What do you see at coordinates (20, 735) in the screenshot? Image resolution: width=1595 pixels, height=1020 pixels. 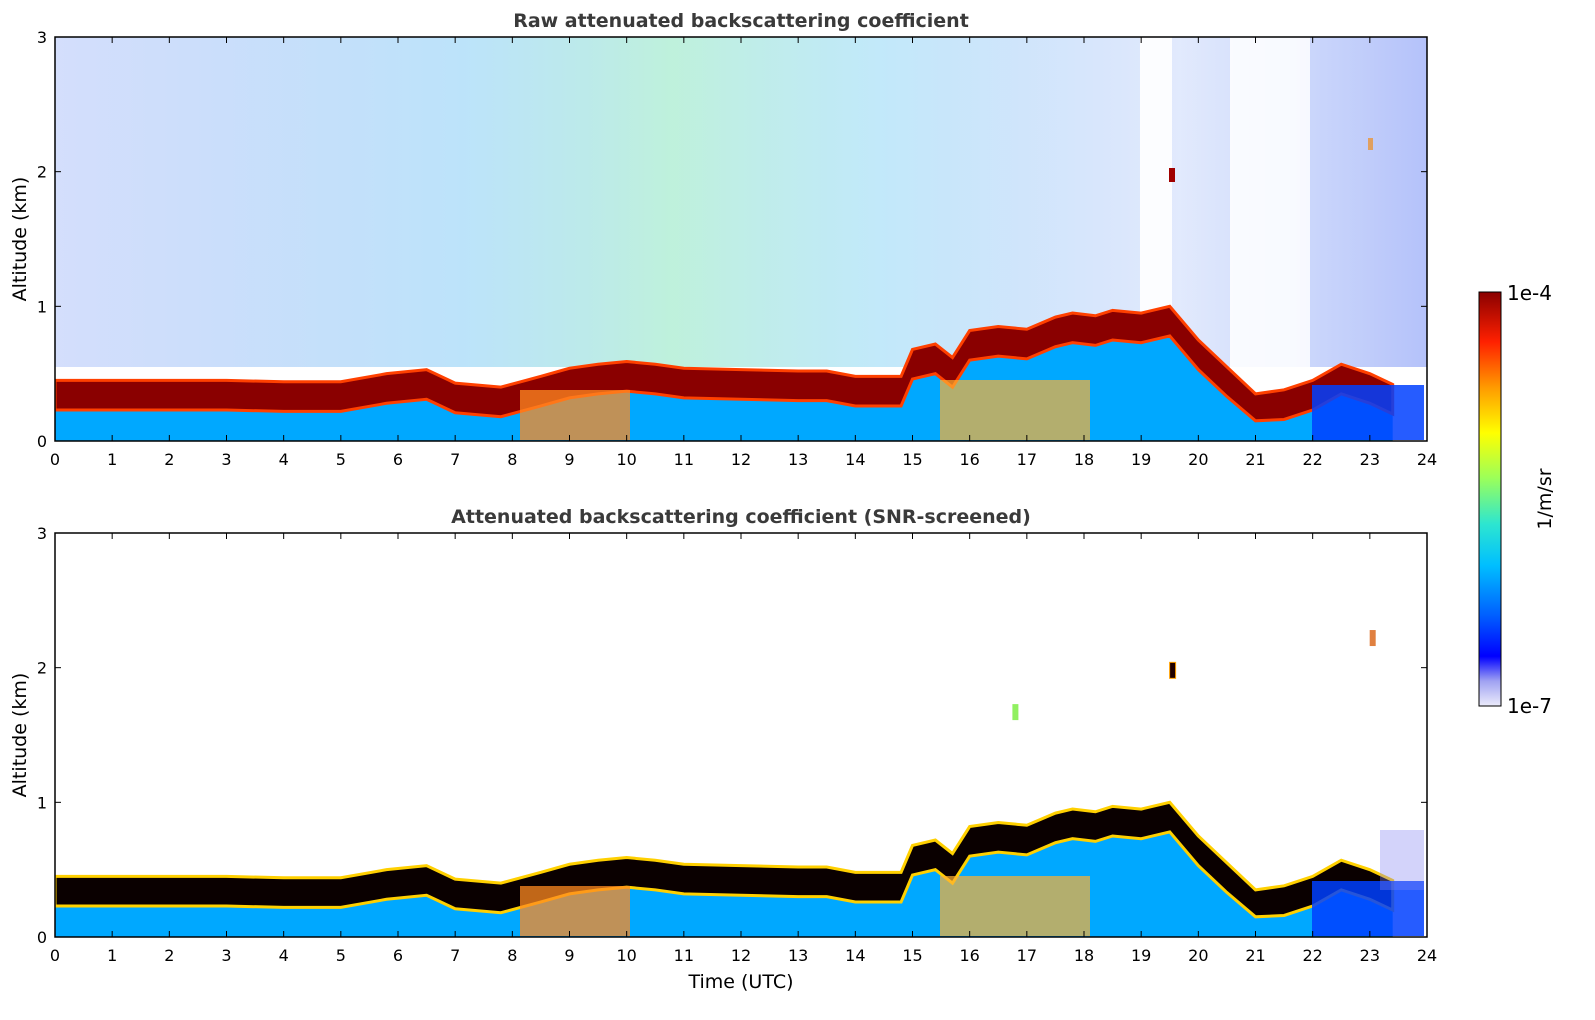 I see `panel2-y-label: Altitude (km)` at bounding box center [20, 735].